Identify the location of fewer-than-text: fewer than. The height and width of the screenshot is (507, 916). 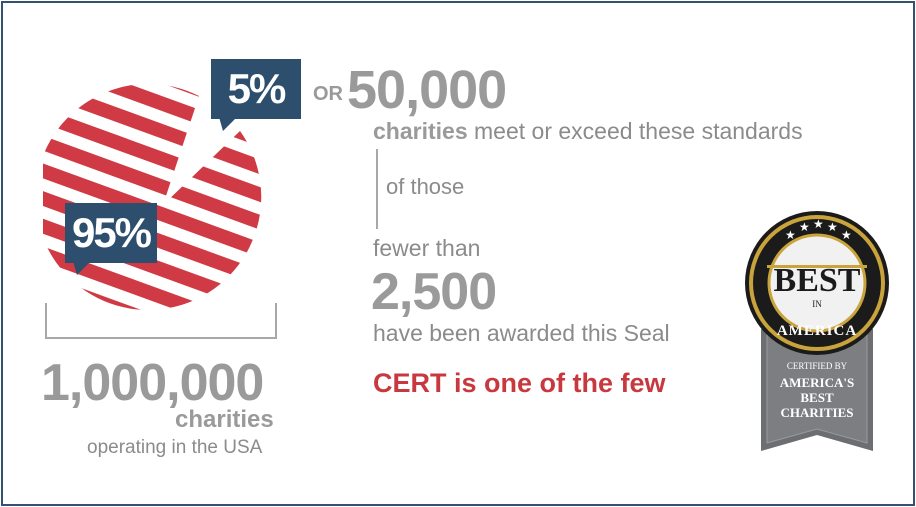
(427, 248).